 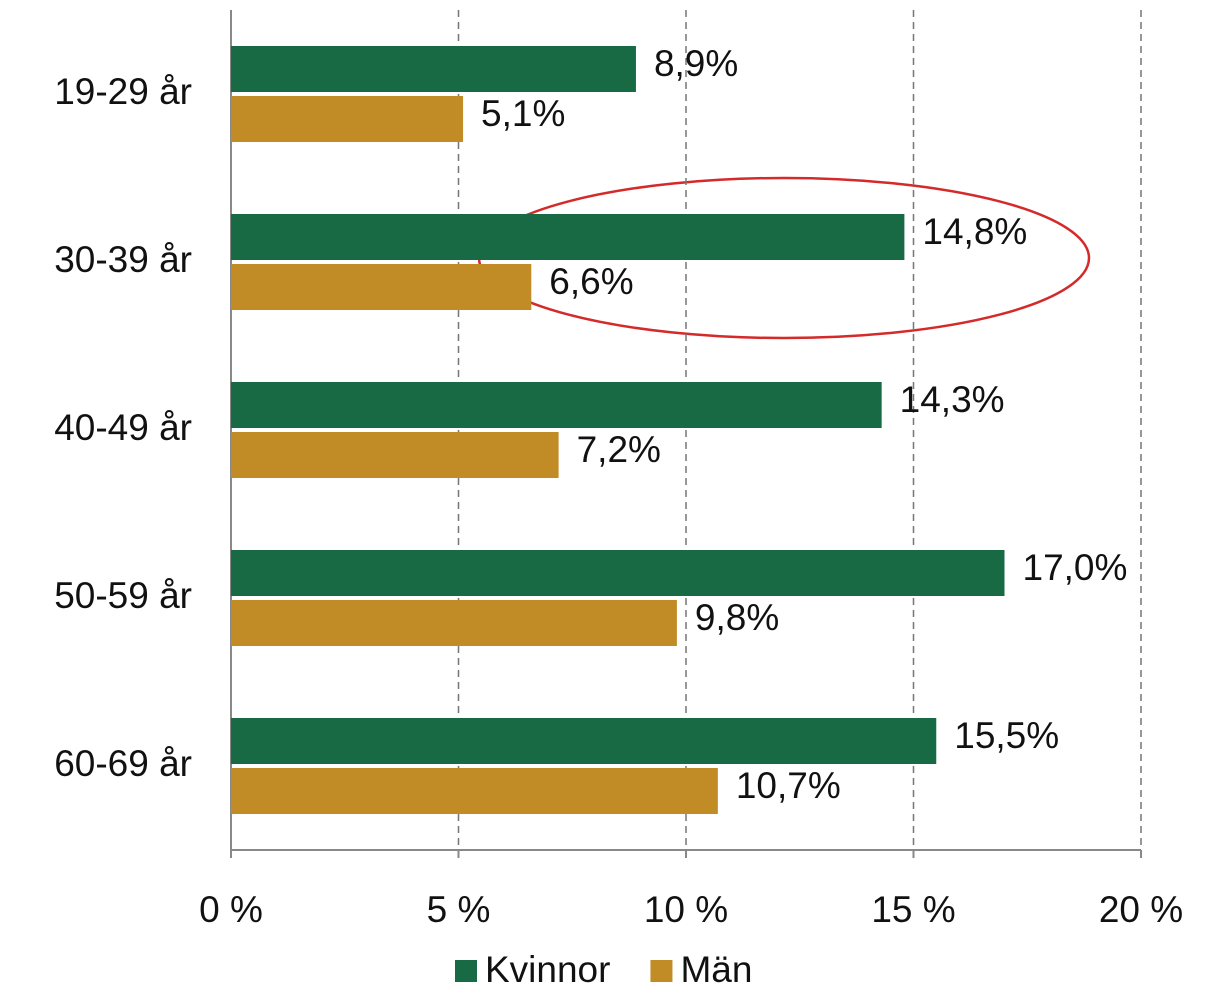 I want to click on y-tick-label: 30-39 år, so click(x=123, y=259).